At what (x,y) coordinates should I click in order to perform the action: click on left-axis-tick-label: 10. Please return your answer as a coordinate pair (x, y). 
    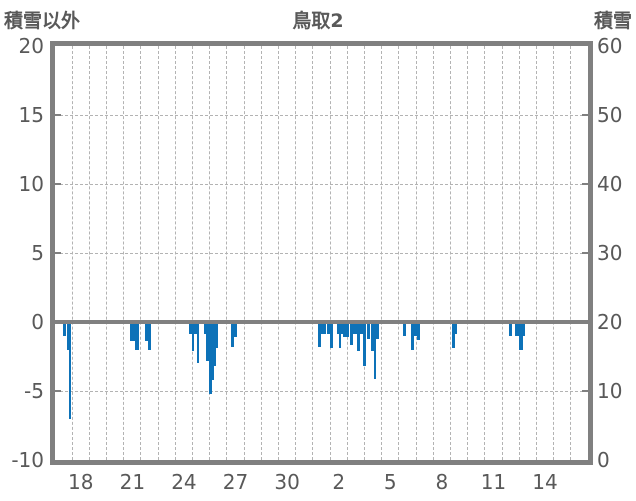
    Looking at the image, I should click on (31, 184).